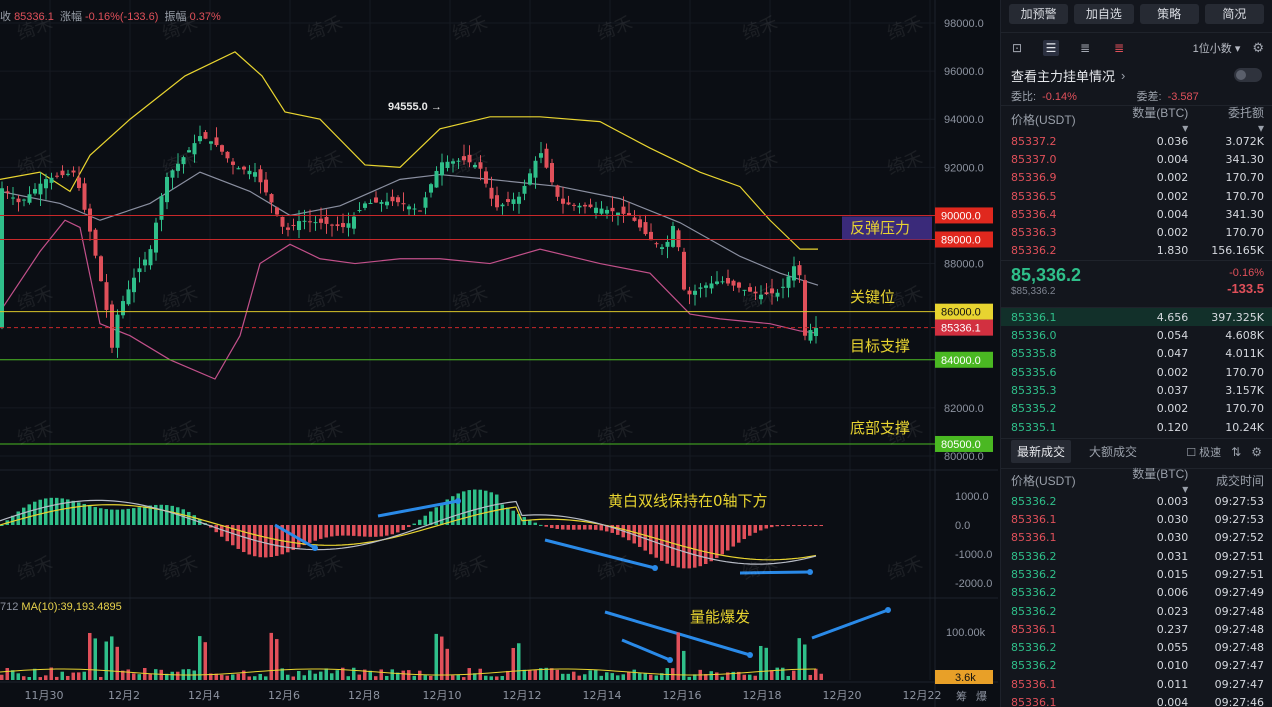  Describe the element at coordinates (1136, 390) in the screenshot. I see `bid-row: 85335.3 0.037 3.157K` at that location.